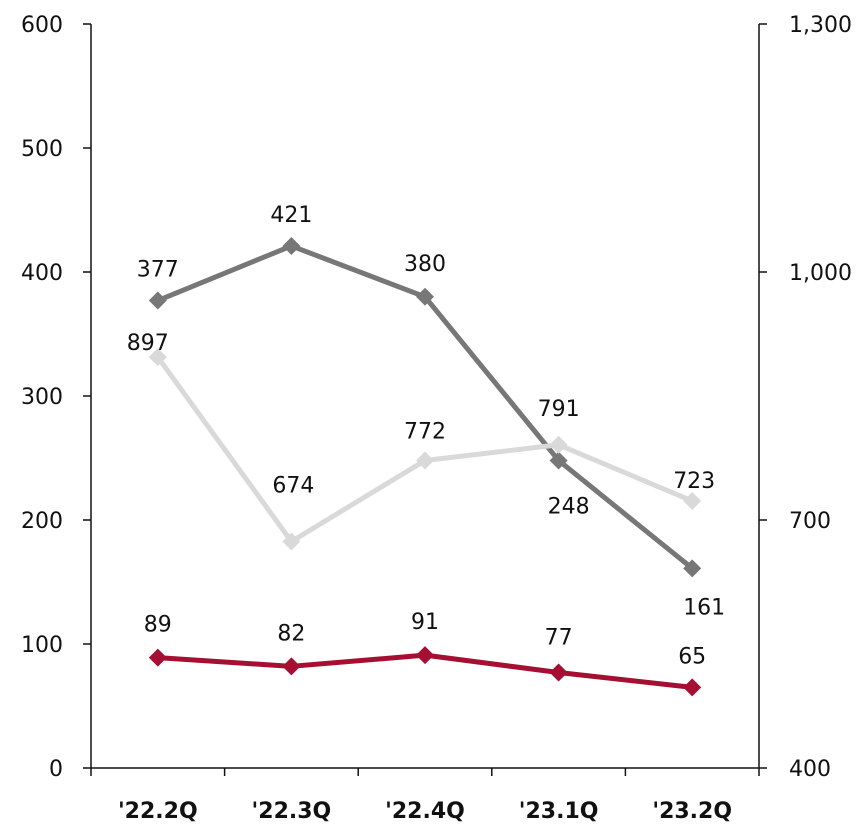  What do you see at coordinates (820, 273) in the screenshot?
I see `right-y-tick-label: 1,000` at bounding box center [820, 273].